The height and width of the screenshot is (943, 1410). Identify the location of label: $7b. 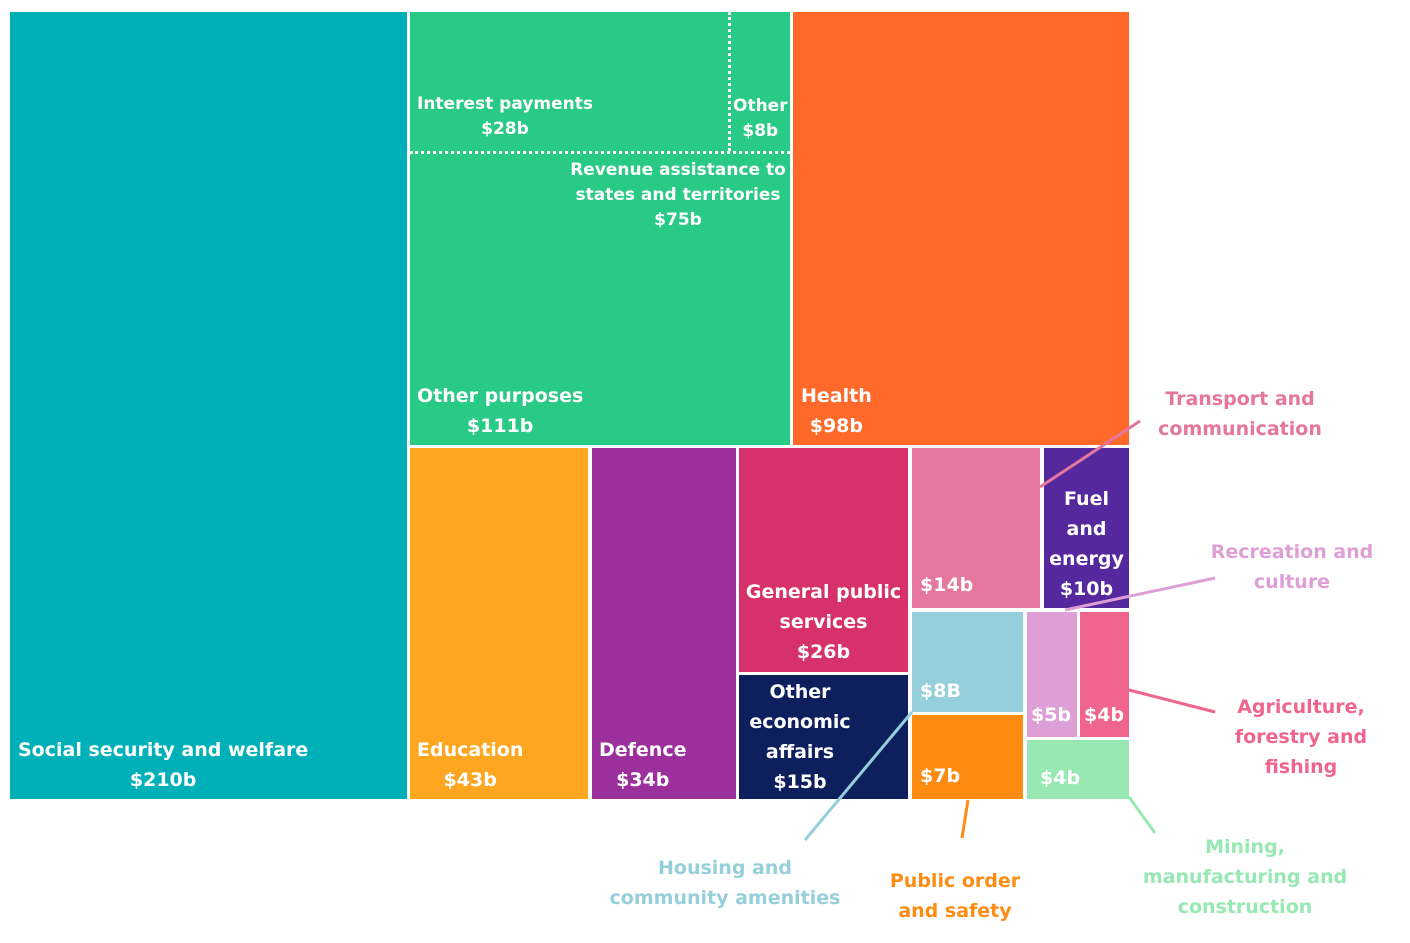
(940, 776).